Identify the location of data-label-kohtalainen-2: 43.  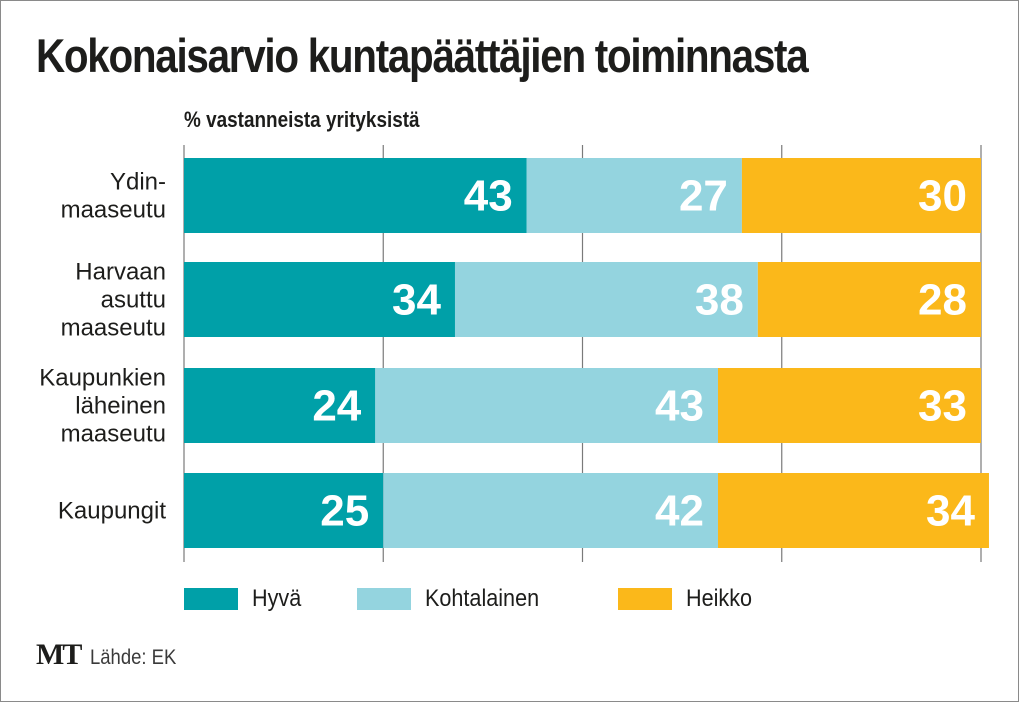
(679, 406).